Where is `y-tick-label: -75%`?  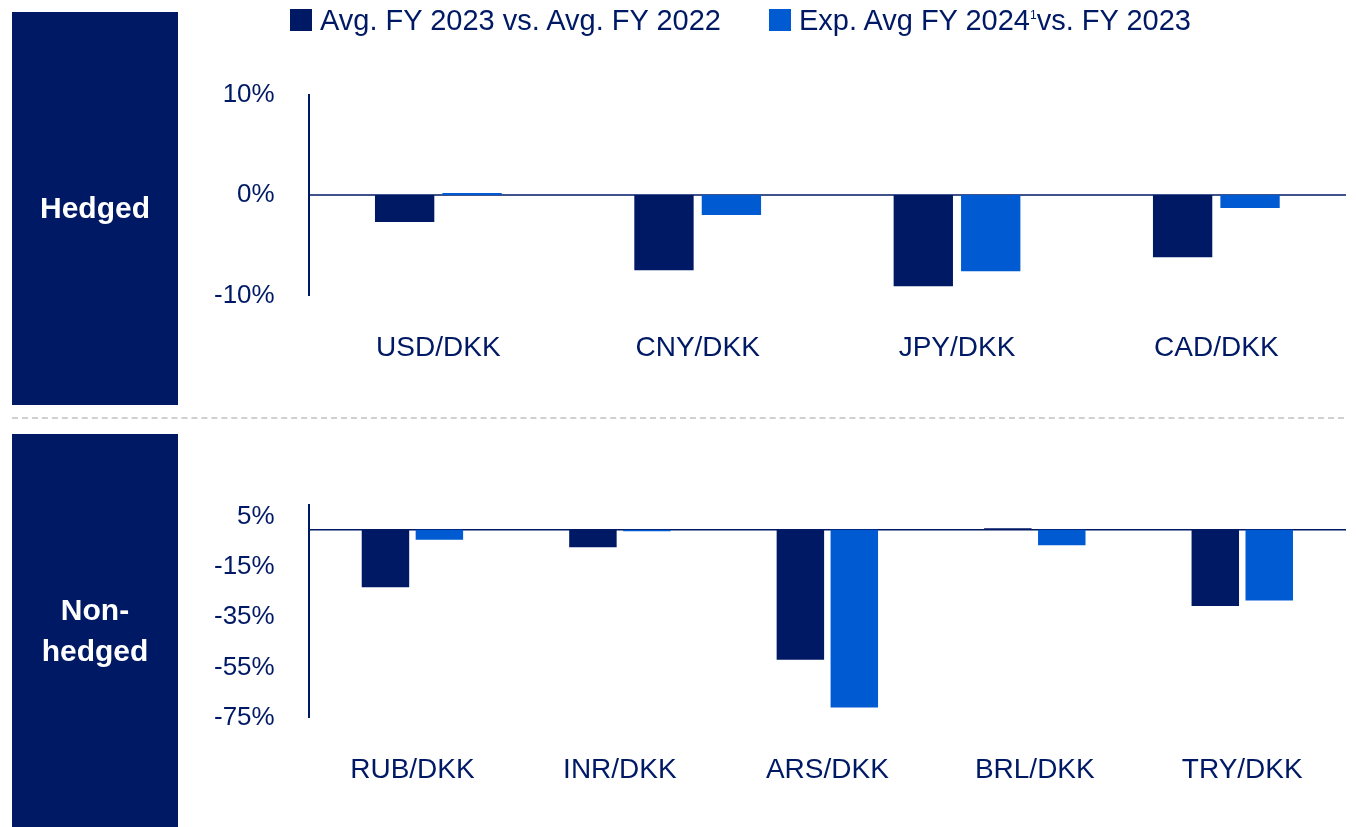
y-tick-label: -75% is located at coordinates (244, 715).